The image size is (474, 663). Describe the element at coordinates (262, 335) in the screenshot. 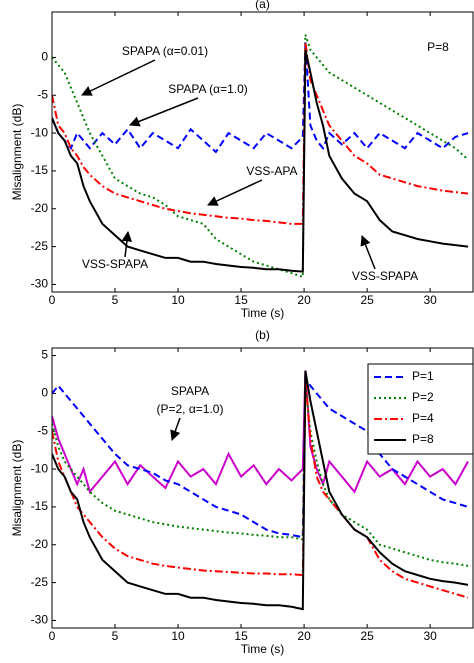

I see `chart-title: (b)` at that location.